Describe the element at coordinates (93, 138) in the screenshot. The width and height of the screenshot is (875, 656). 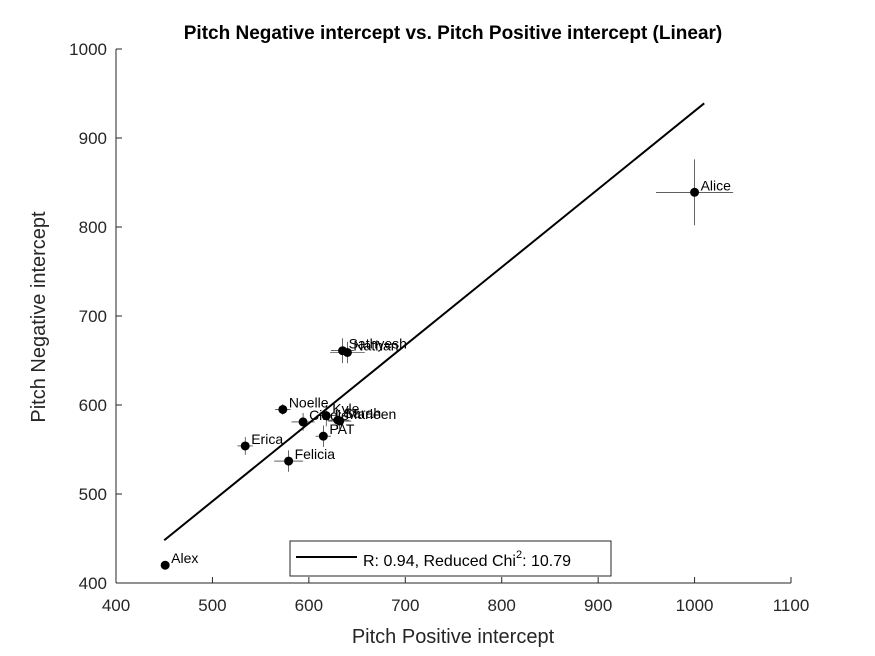
I see `y-tick-label: 900` at that location.